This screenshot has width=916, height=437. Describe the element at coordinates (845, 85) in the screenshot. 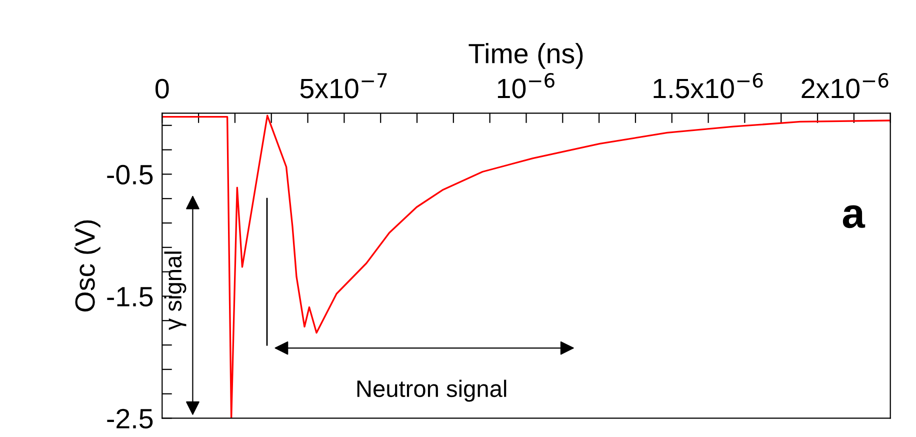

I see `x-tick-label: 2x10$^{−6}$` at that location.